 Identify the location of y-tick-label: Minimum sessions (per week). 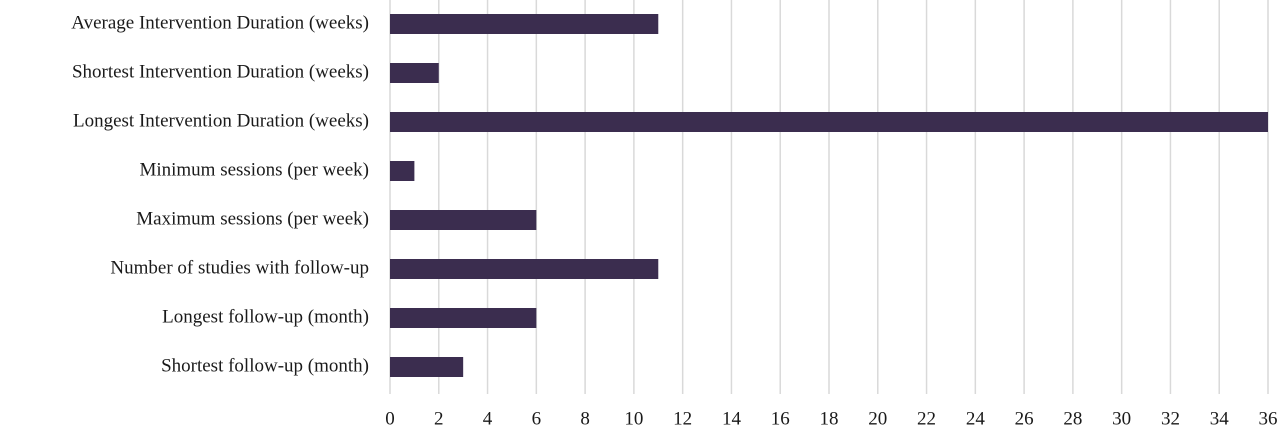
(254, 169).